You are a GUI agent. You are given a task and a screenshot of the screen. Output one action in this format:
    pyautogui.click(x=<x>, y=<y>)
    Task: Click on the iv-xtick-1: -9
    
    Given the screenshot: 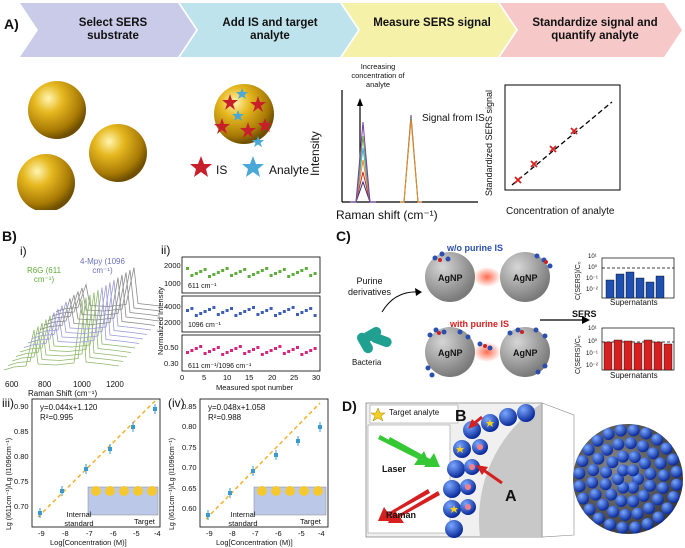 What is the action you would take?
    pyautogui.click(x=209, y=533)
    